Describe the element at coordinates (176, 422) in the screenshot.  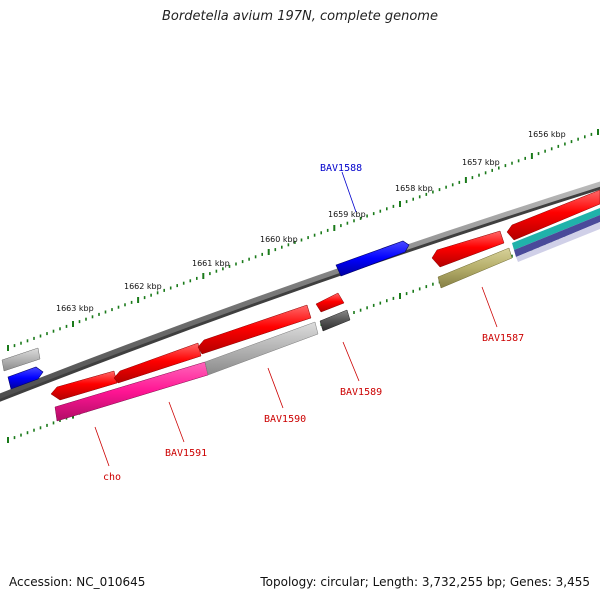
I see `label-line-BAV1591` at that location.